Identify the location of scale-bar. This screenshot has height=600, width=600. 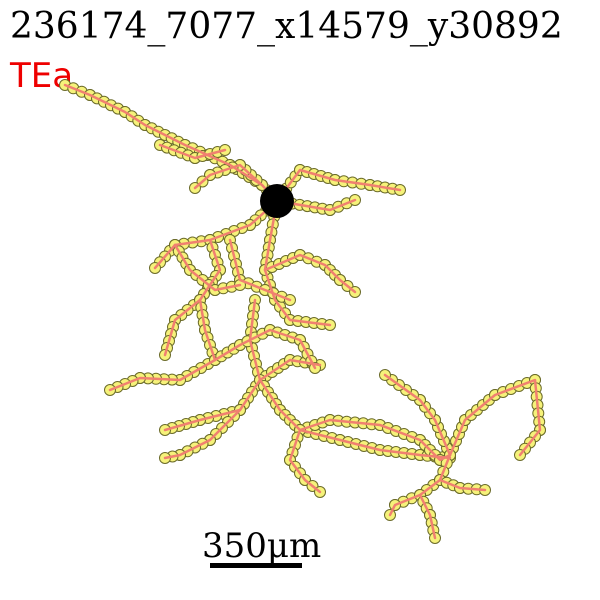
(256, 565).